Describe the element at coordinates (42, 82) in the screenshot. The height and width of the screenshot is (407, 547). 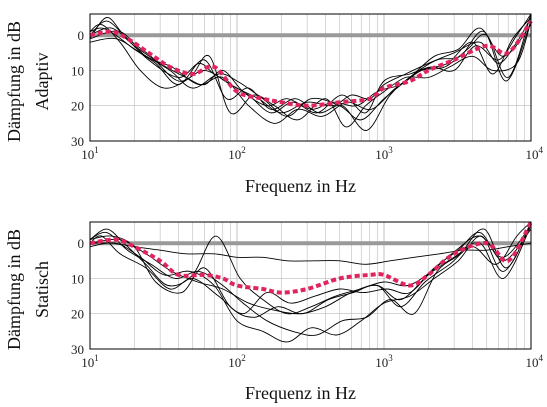
I see `y-axis-sublabel: Adaptiv` at that location.